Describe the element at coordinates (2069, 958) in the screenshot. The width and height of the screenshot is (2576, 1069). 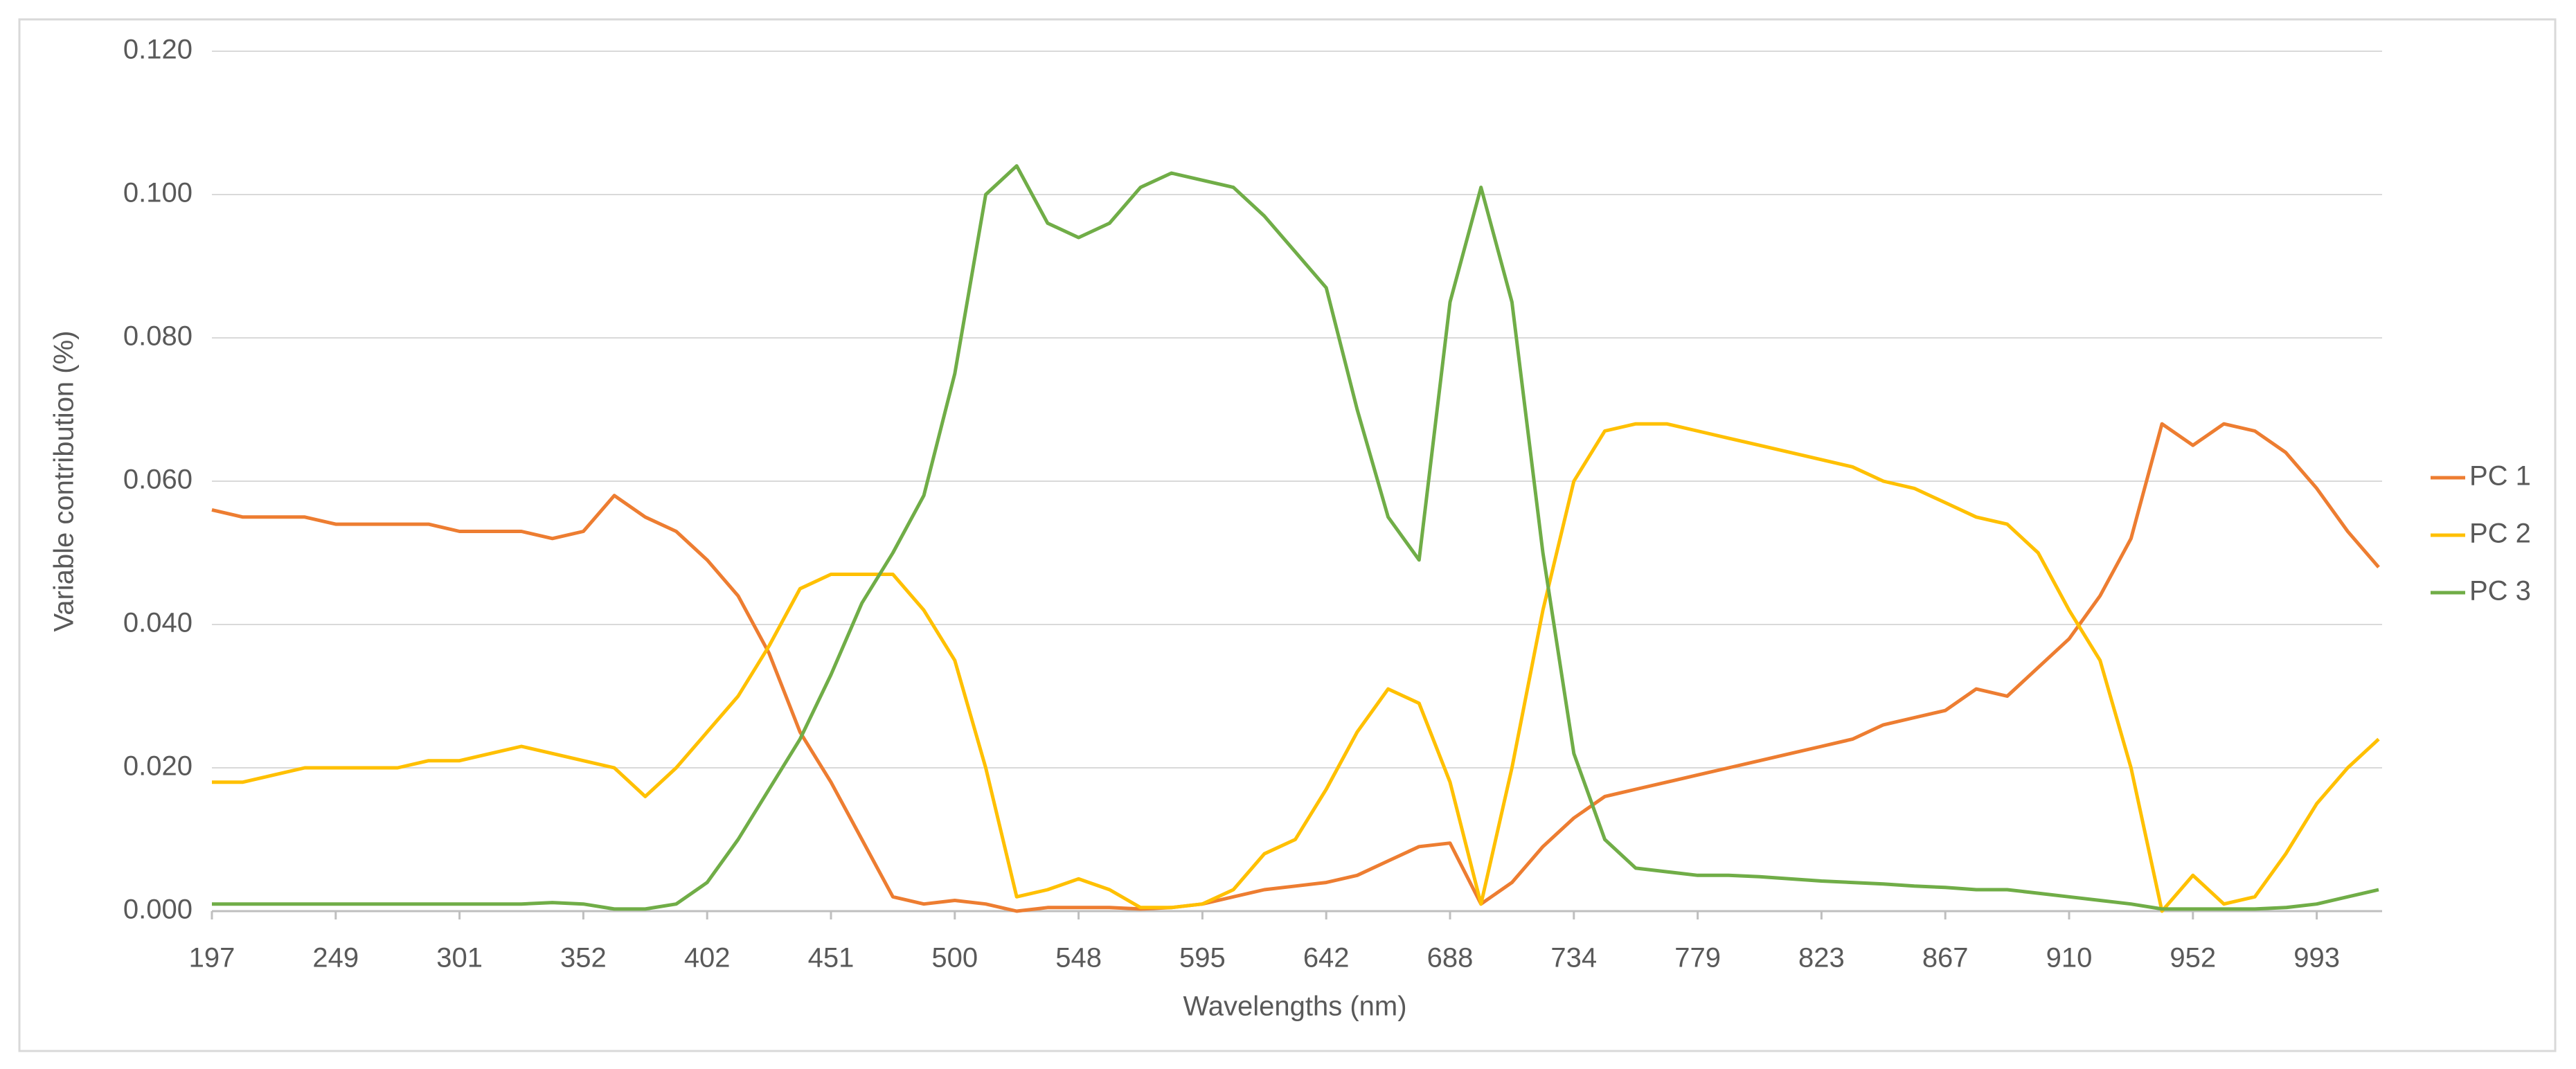
I see `x-tick-label: 910` at that location.